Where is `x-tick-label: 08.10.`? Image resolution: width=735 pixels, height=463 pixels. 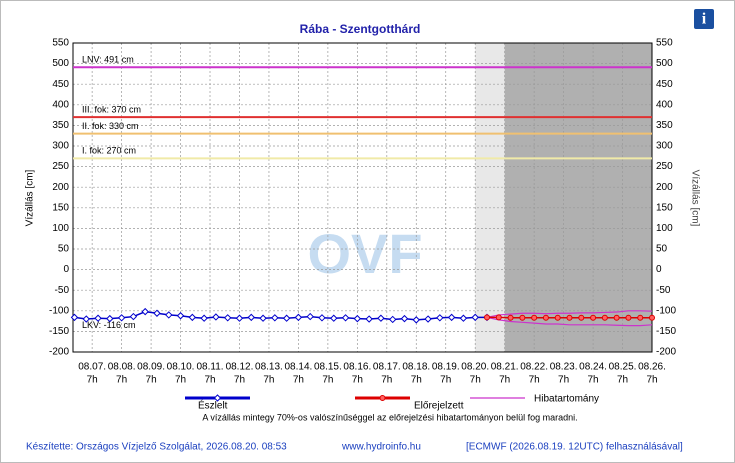
x-tick-label: 08.10. is located at coordinates (181, 367).